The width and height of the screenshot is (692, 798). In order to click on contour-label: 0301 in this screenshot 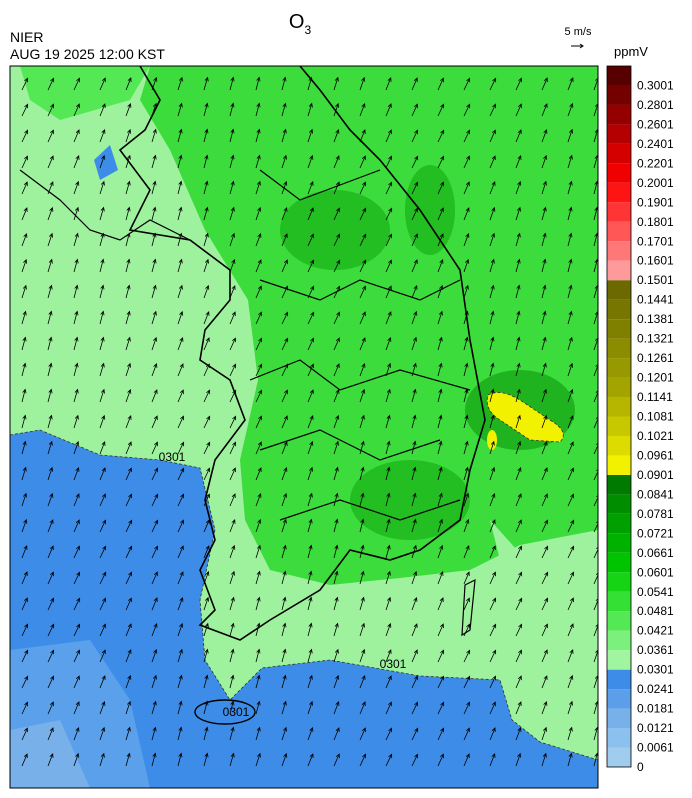, I will do `click(393, 664)`.